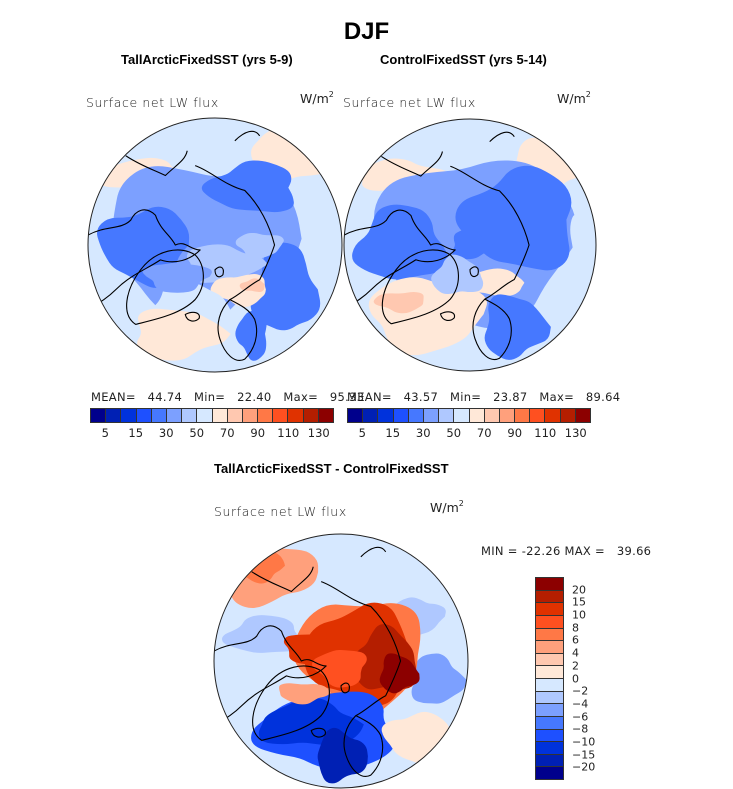  Describe the element at coordinates (575, 628) in the screenshot. I see `colorbar-tick-label: 8` at that location.